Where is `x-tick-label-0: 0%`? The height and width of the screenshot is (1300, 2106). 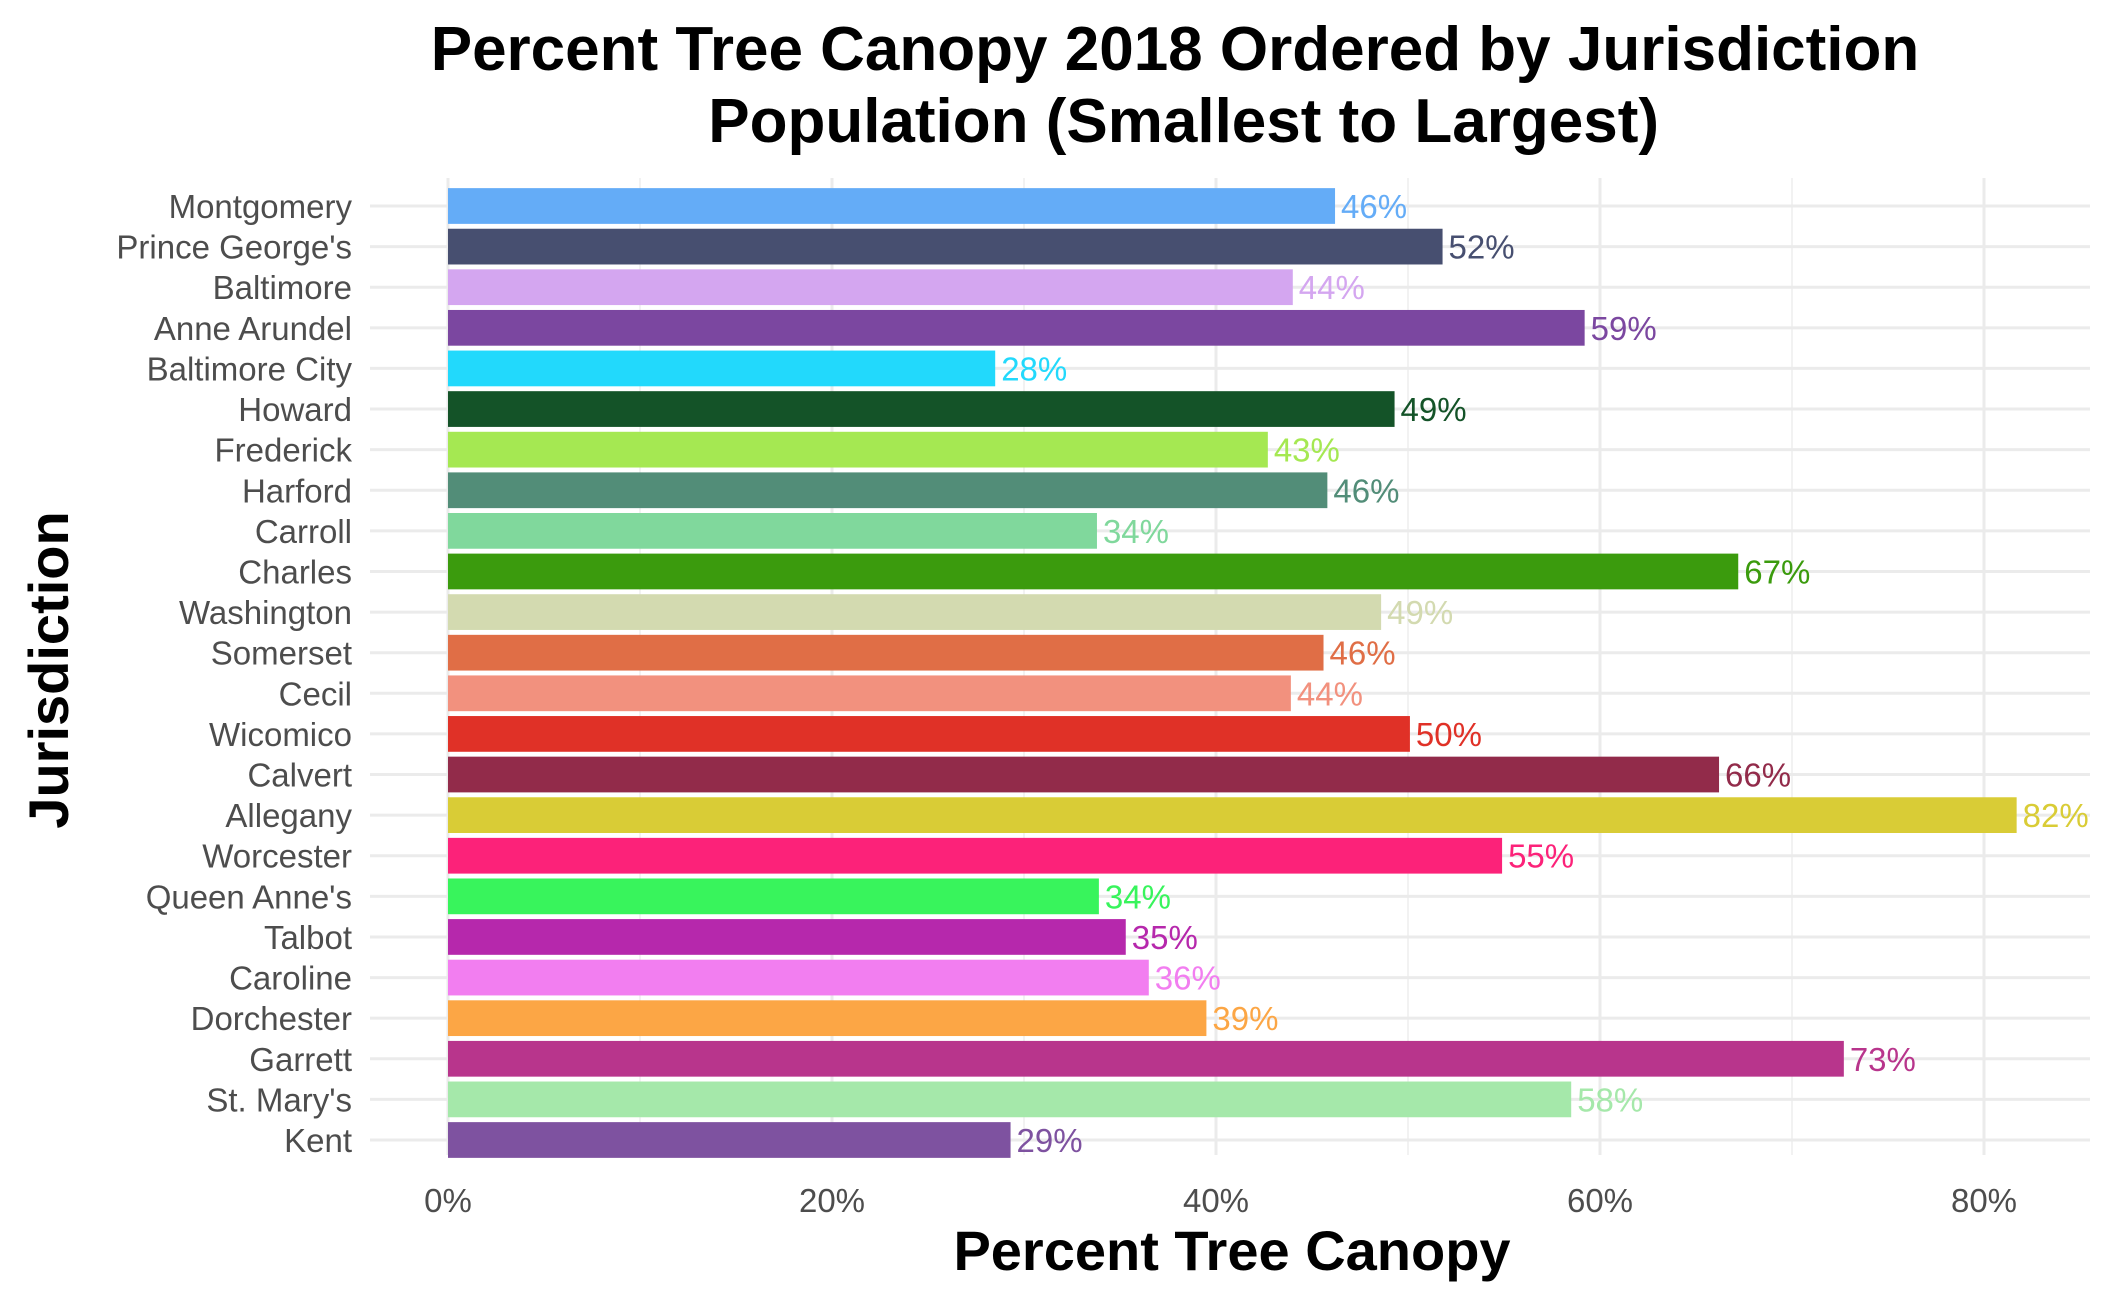 x-tick-label-0: 0% is located at coordinates (448, 1200).